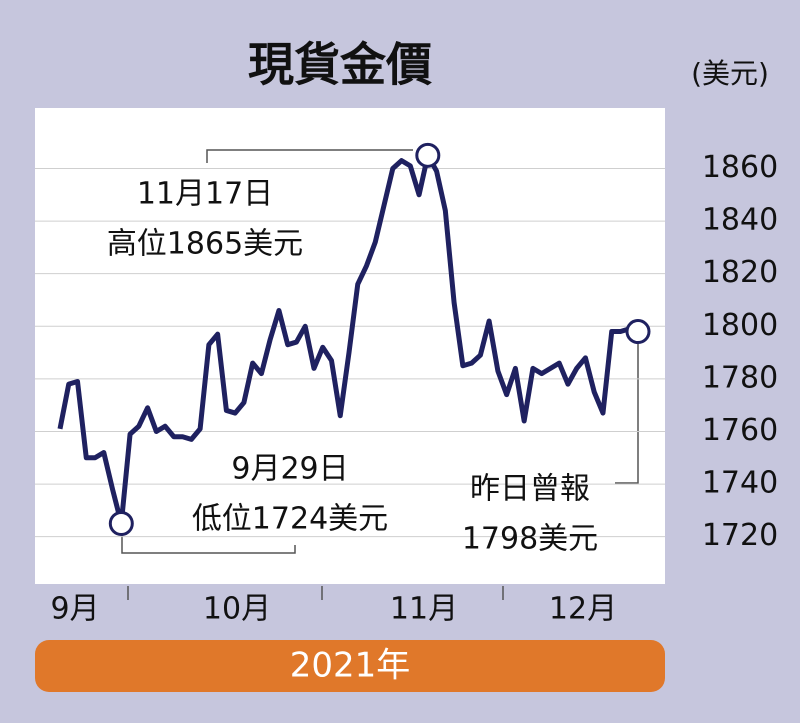 The height and width of the screenshot is (723, 800). I want to click on y-tick-label: 1840, so click(740, 220).